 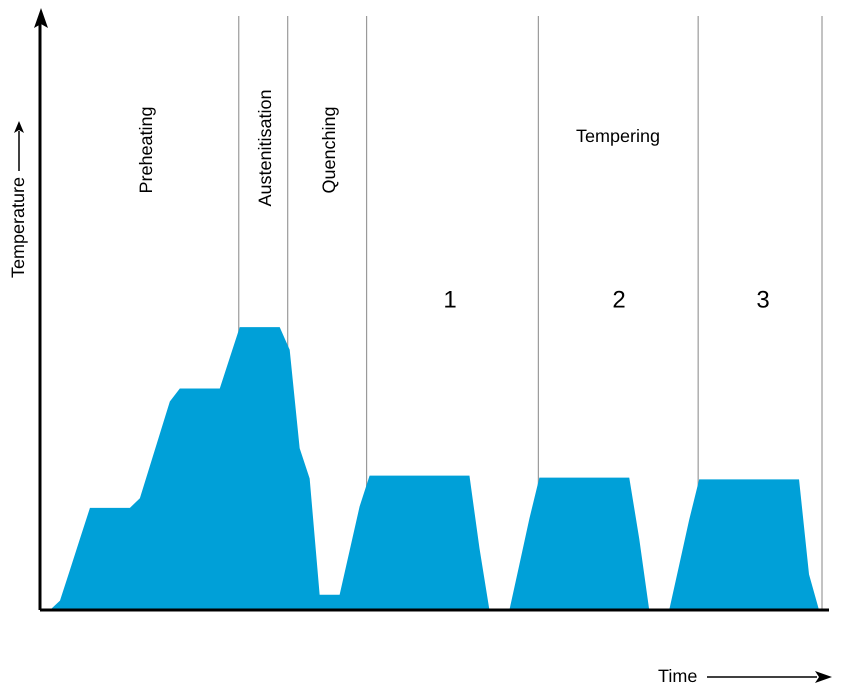 I want to click on text: Austenitisation, so click(x=265, y=148).